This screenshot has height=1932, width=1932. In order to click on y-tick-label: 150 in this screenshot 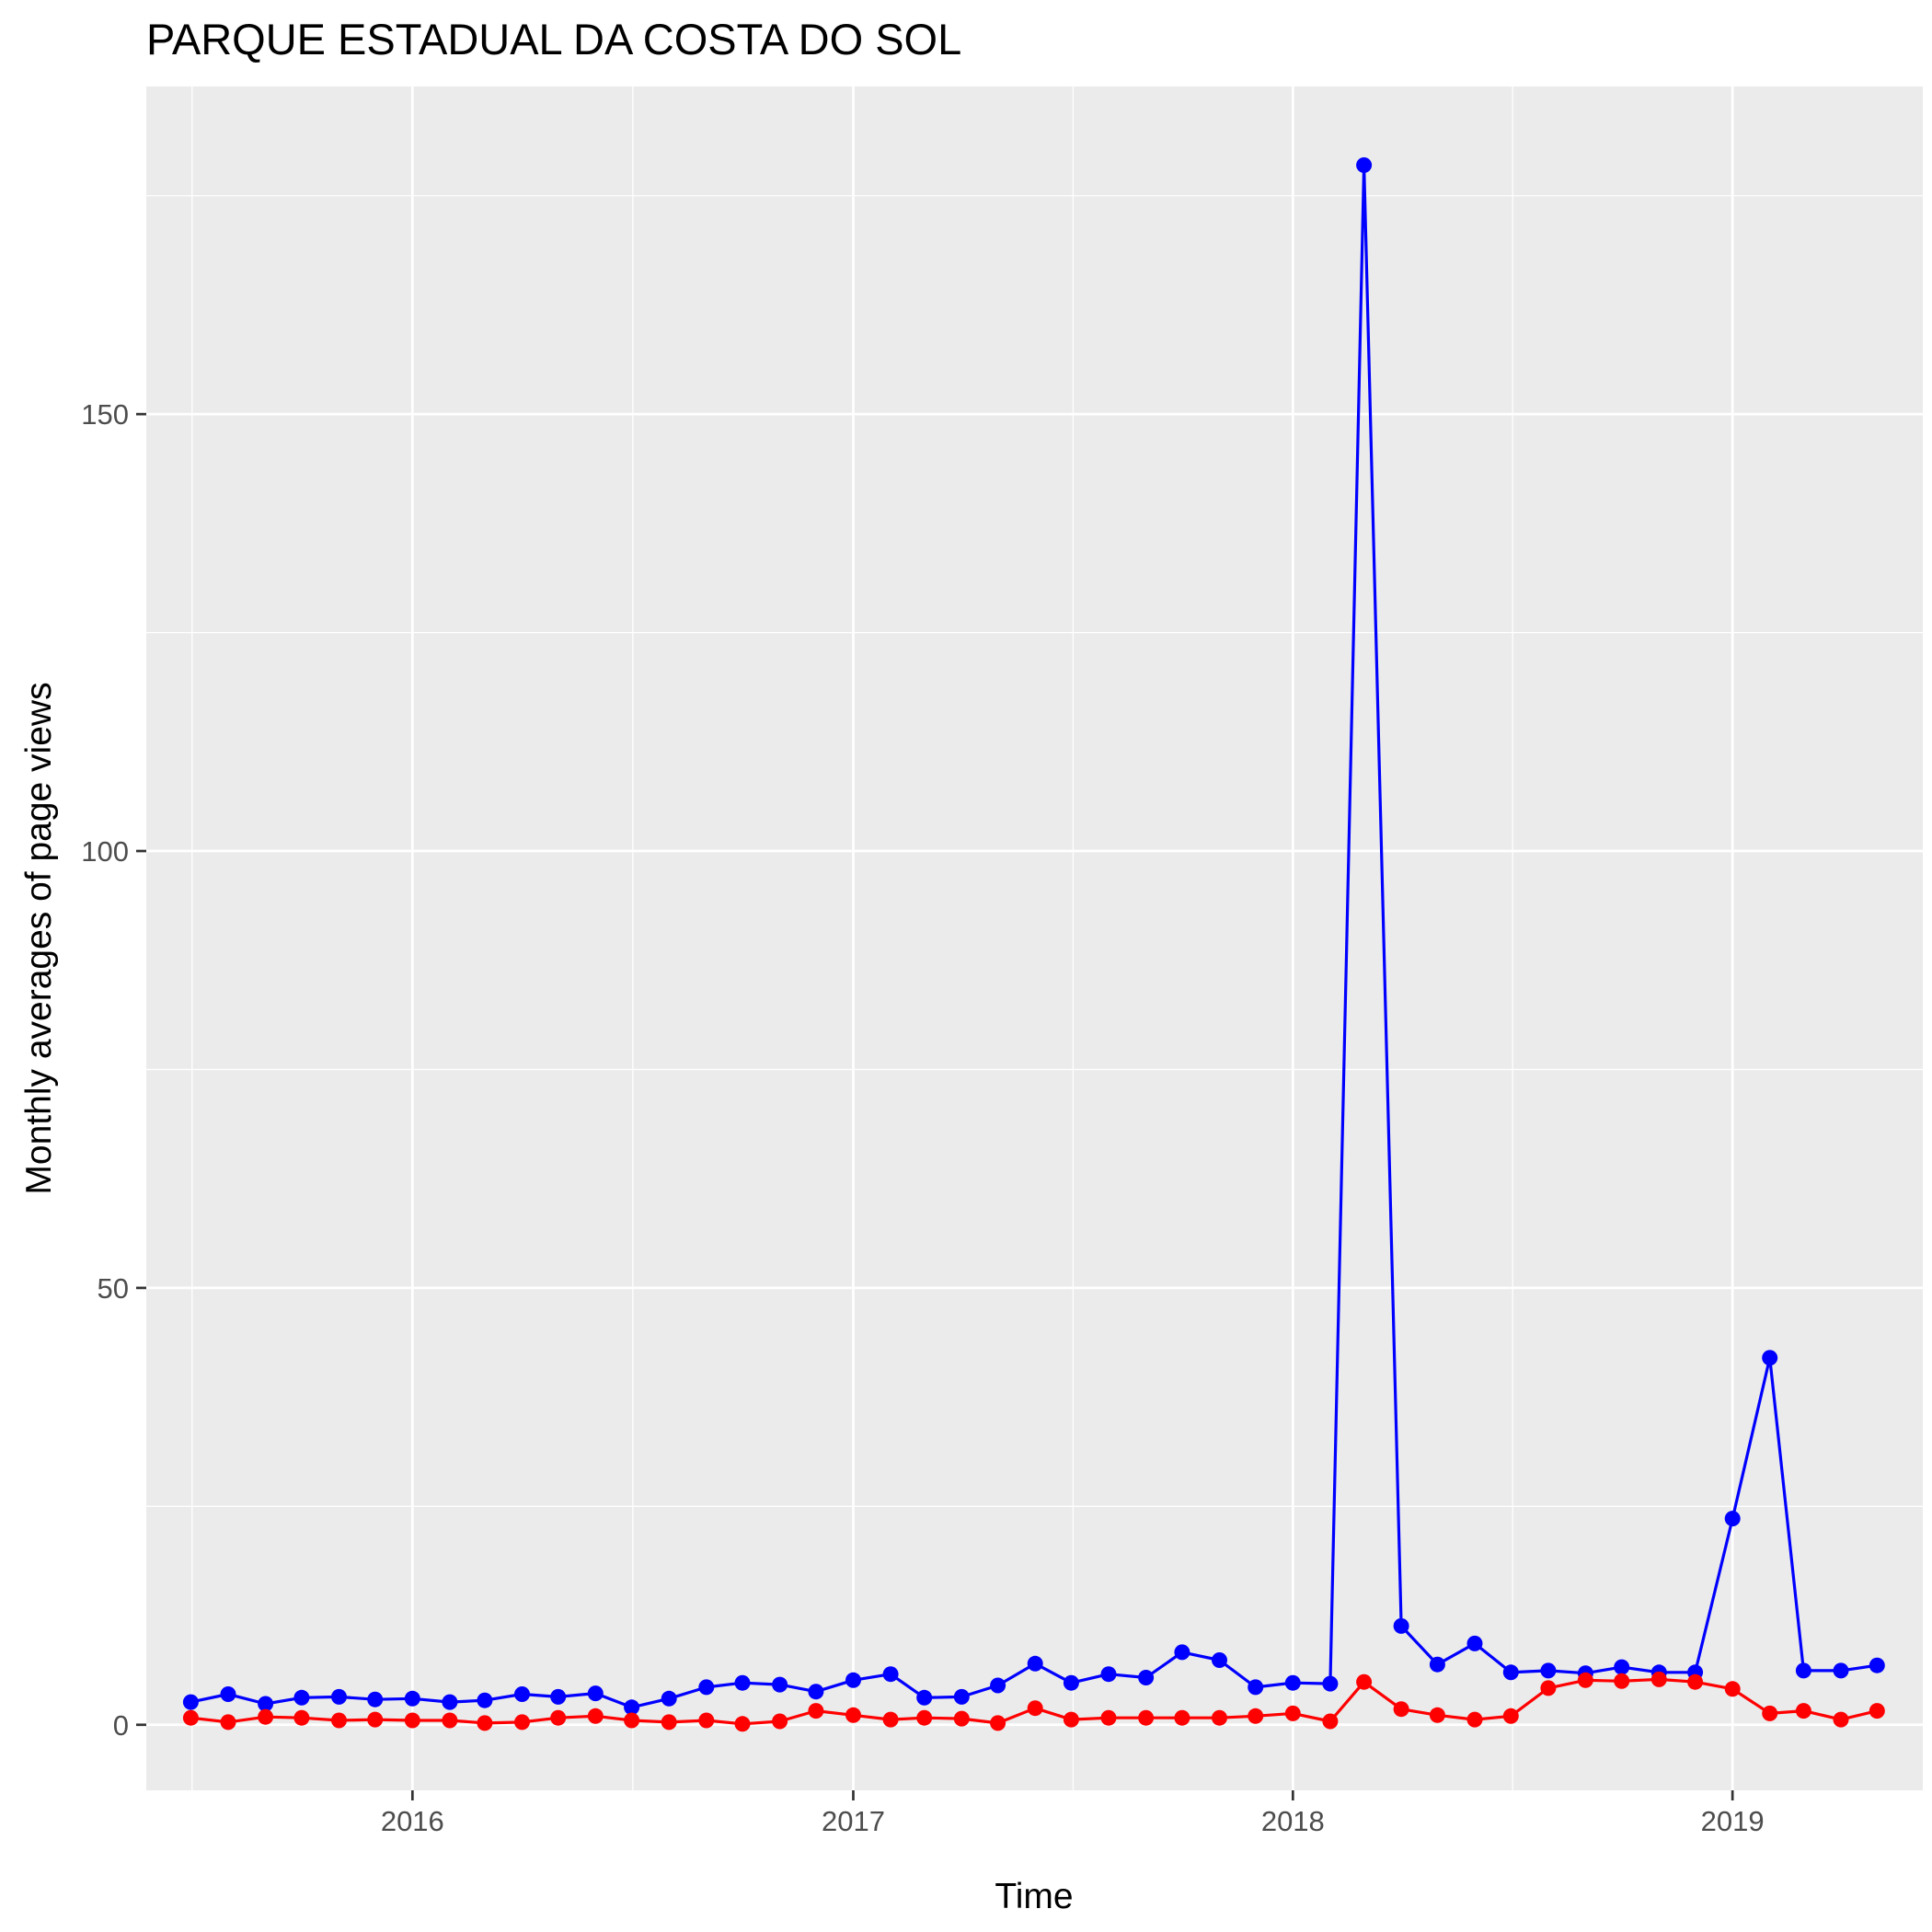, I will do `click(105, 414)`.